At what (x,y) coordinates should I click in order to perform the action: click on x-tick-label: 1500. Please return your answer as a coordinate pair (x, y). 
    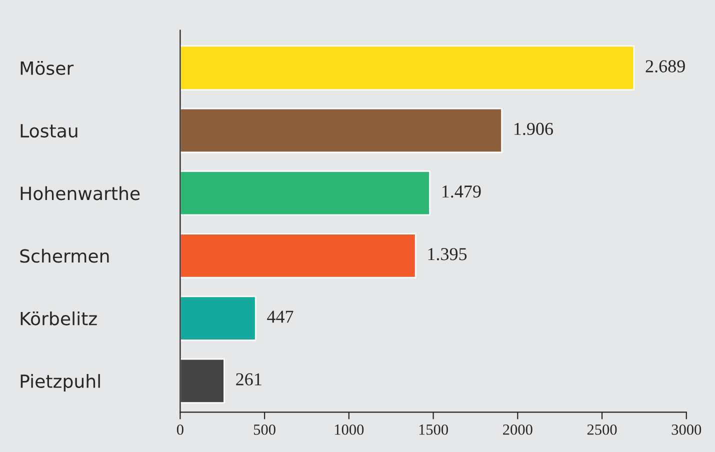
    Looking at the image, I should click on (433, 429).